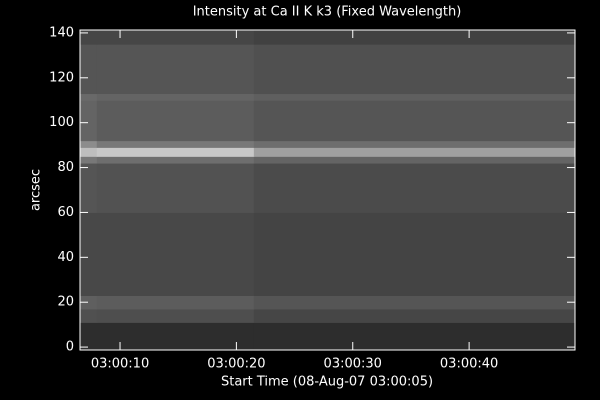 This screenshot has width=600, height=400. What do you see at coordinates (65, 257) in the screenshot?
I see `y-tick-label: 40` at bounding box center [65, 257].